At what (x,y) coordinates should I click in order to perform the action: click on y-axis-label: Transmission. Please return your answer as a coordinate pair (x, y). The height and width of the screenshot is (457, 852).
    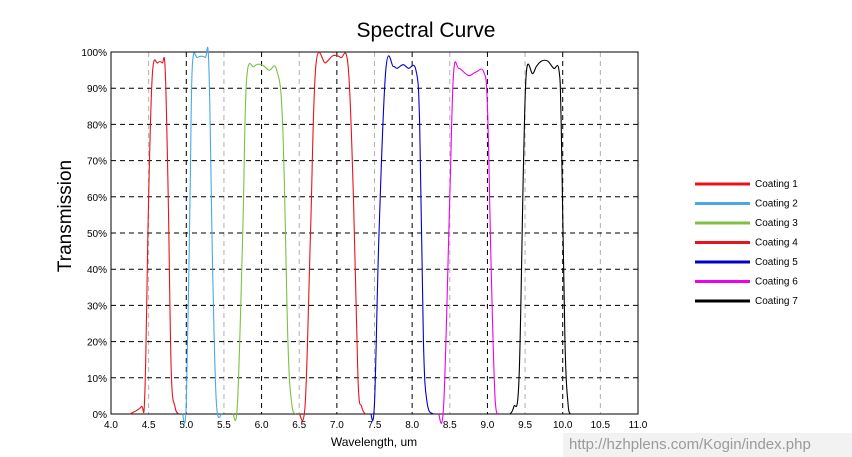
    Looking at the image, I should click on (65, 216).